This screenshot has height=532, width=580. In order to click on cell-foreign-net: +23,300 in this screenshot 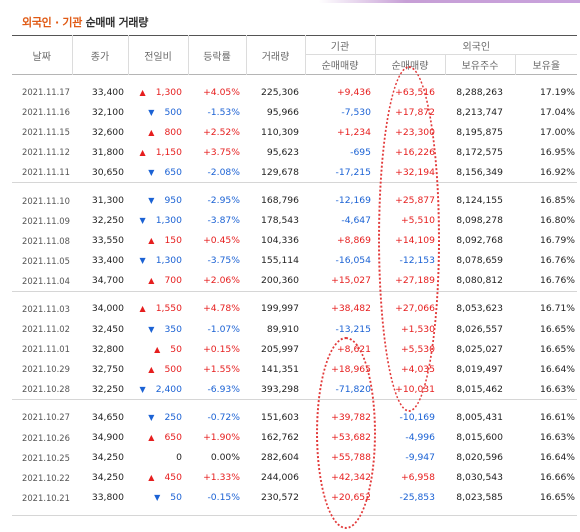, I will do `click(415, 132)`.